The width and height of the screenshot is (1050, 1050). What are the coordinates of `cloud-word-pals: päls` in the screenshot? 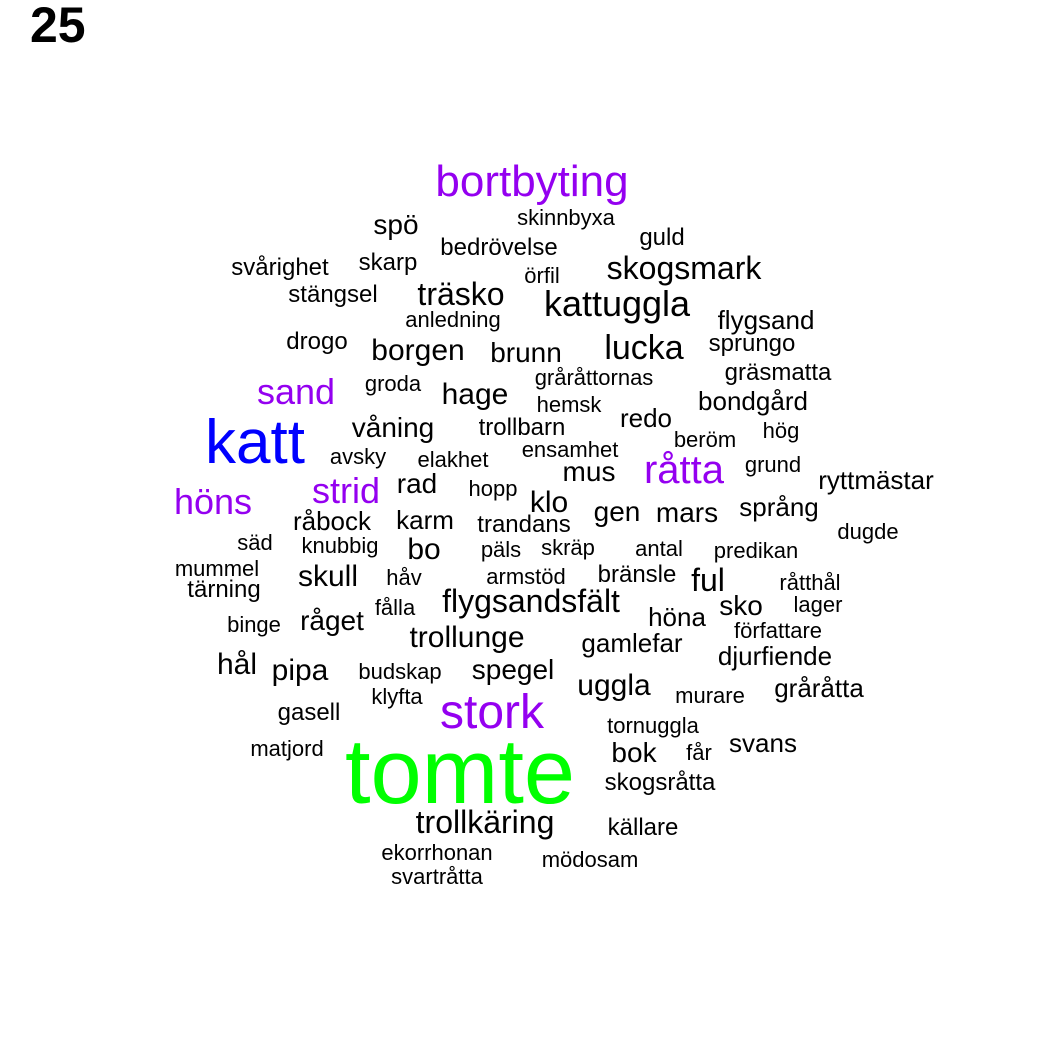 It's located at (501, 549).